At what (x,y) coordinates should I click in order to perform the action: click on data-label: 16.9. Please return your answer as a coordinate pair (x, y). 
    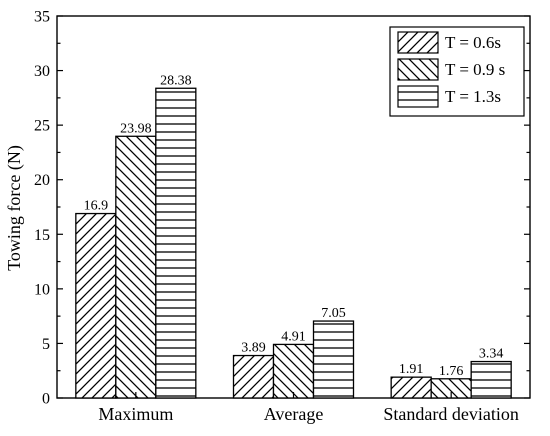
    Looking at the image, I should click on (96, 206).